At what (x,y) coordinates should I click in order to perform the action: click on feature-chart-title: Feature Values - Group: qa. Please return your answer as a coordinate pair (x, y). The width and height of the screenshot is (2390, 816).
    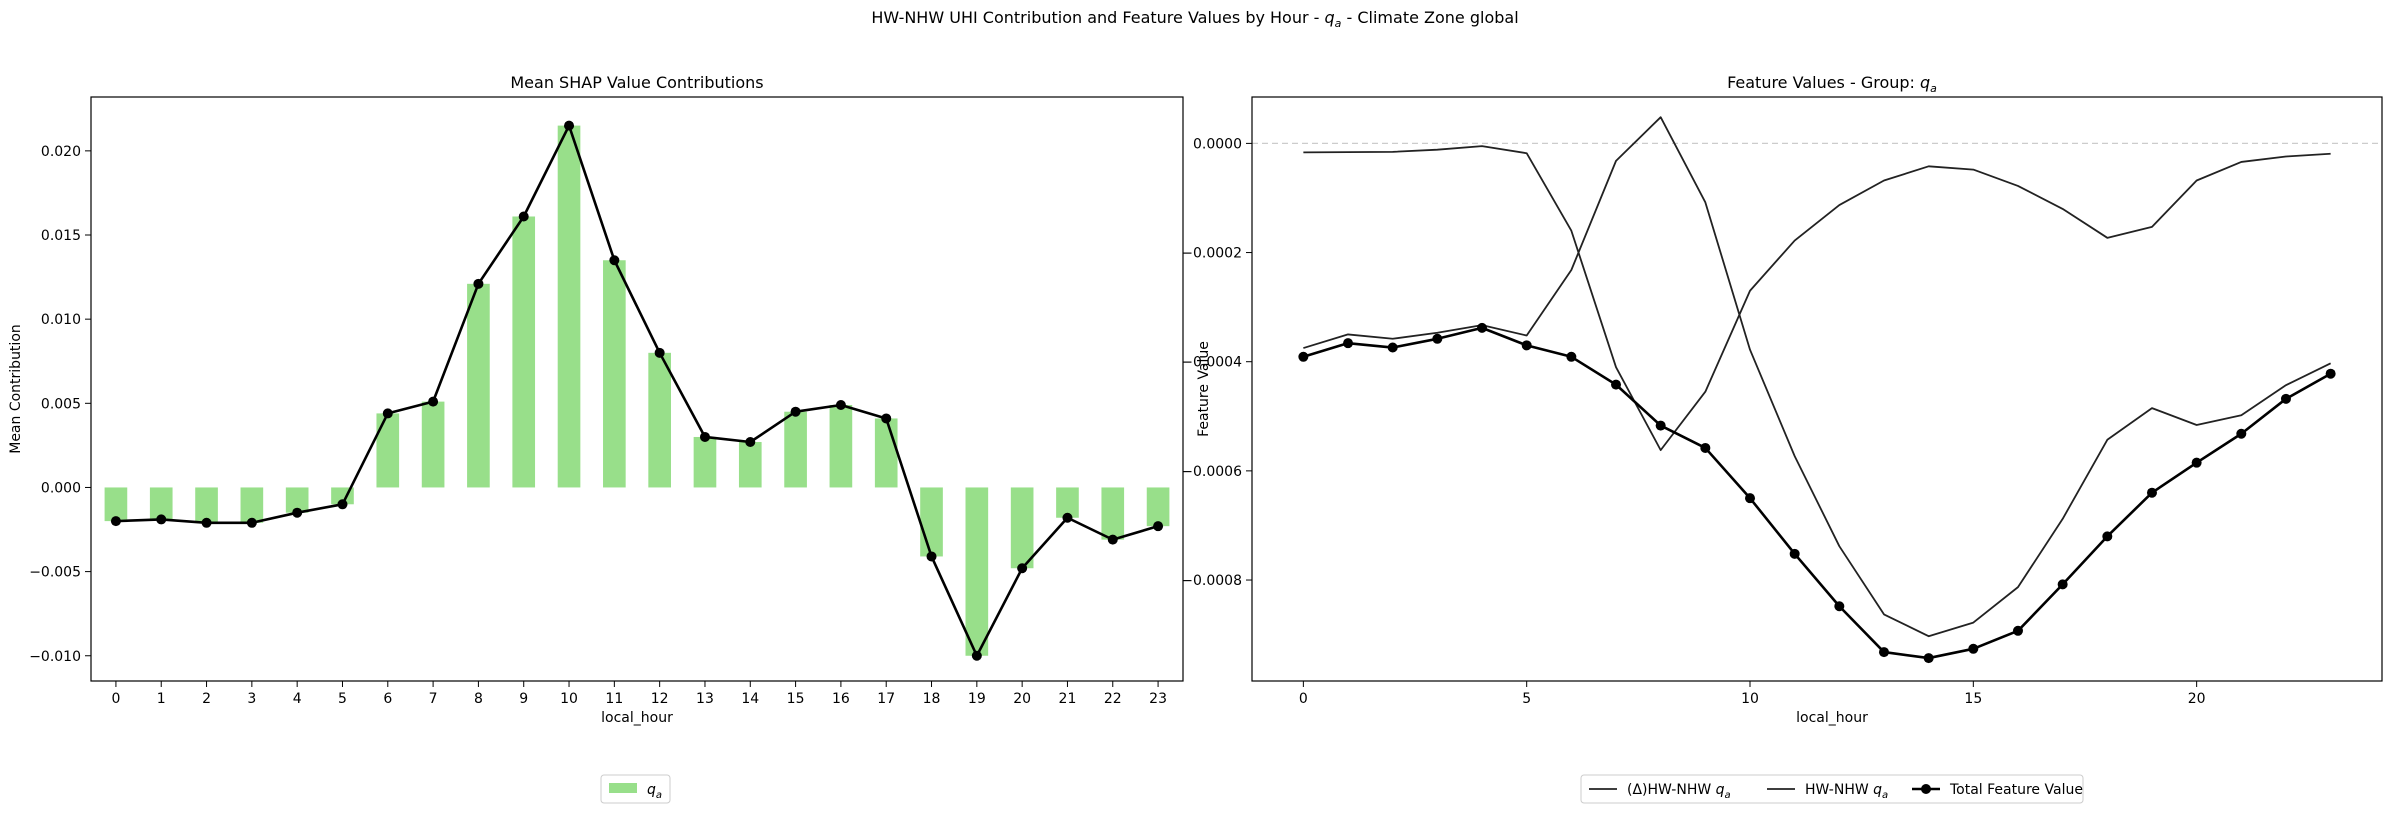
    Looking at the image, I should click on (1832, 84).